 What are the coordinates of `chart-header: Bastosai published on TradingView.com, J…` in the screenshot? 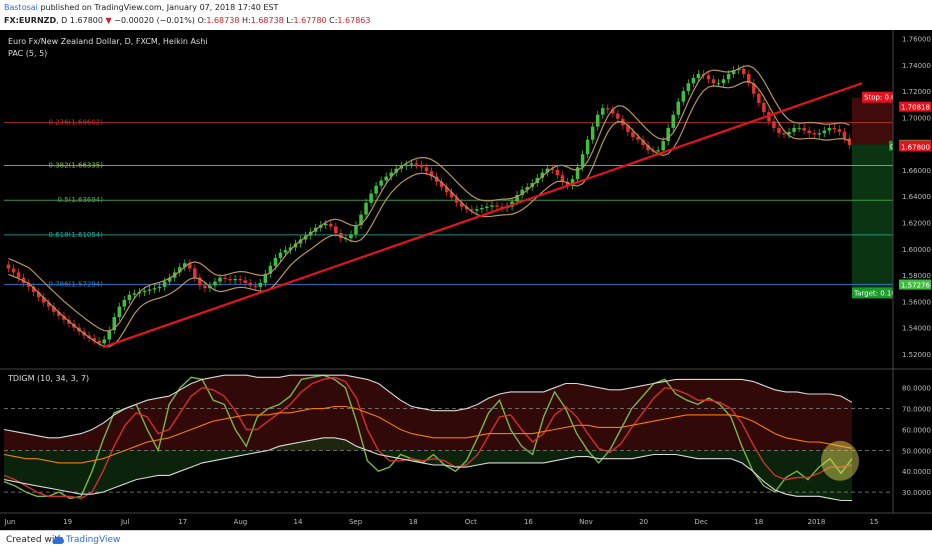 It's located at (466, 15).